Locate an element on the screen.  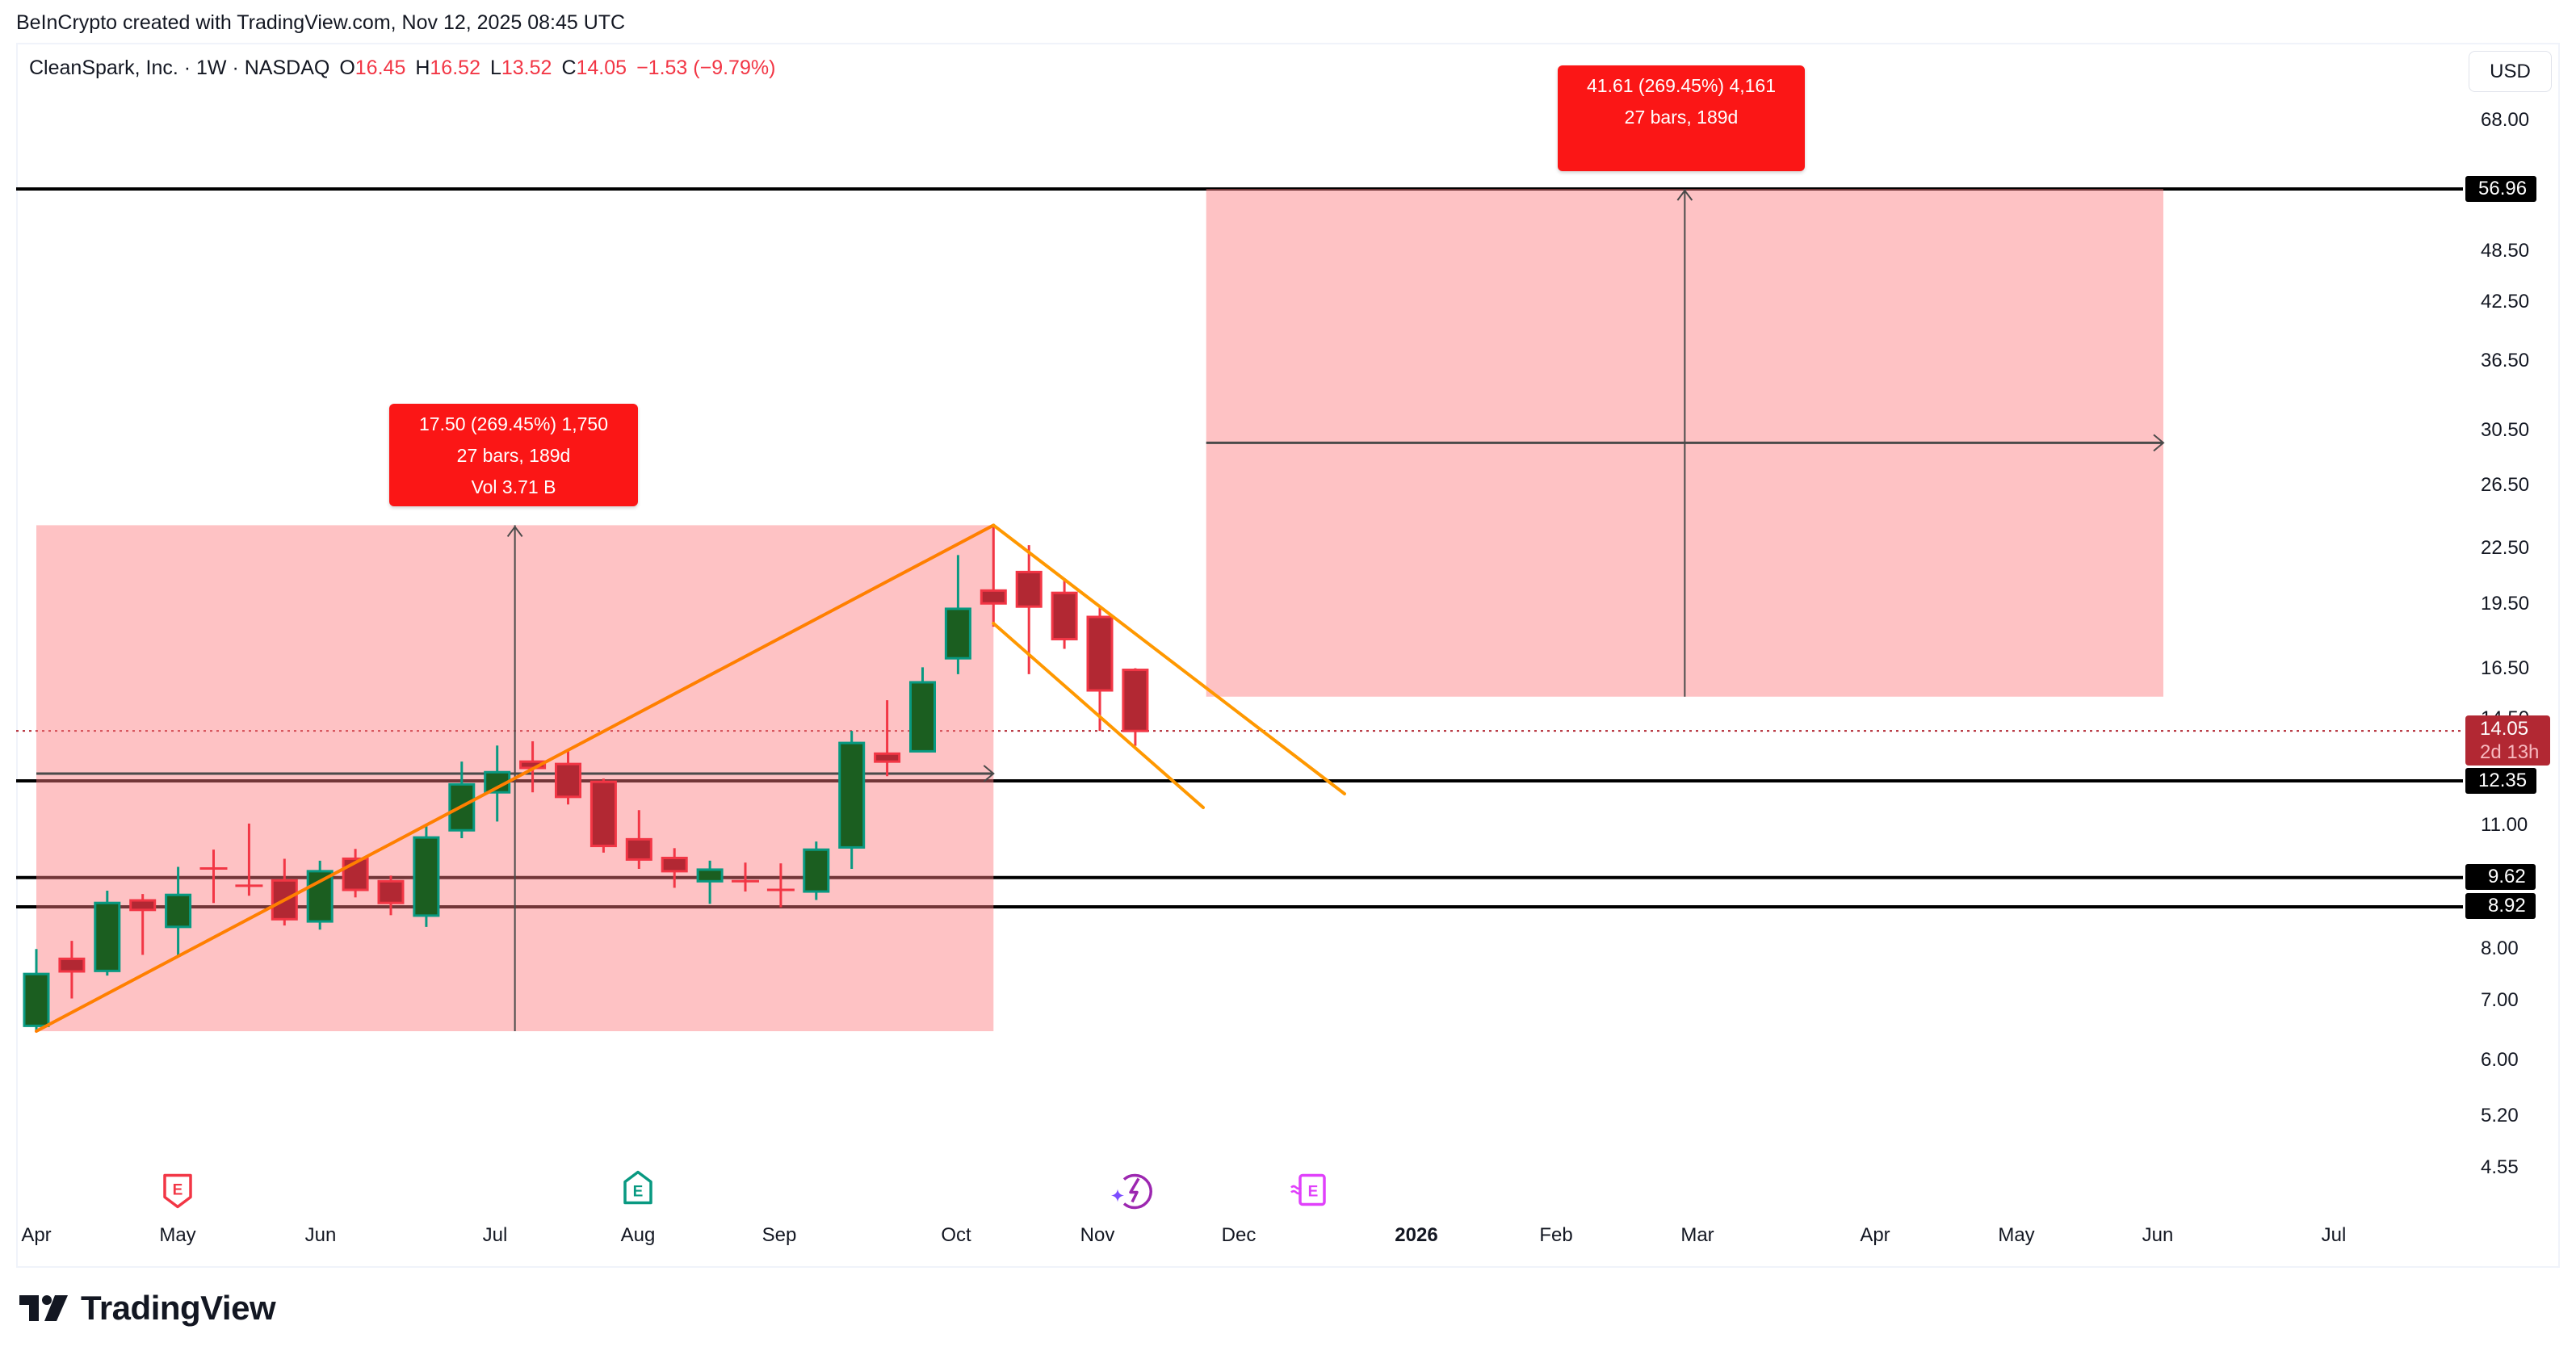
lightning-event-icon is located at coordinates (1130, 1193).